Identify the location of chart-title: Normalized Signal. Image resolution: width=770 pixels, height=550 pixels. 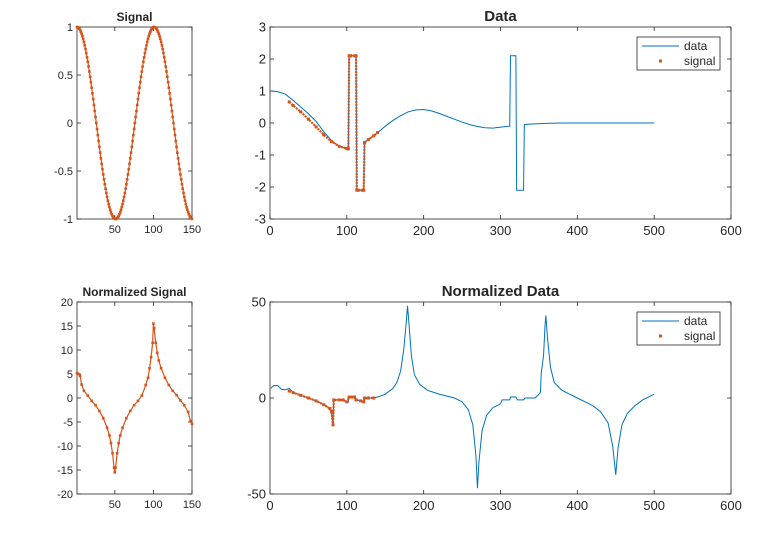
(134, 292).